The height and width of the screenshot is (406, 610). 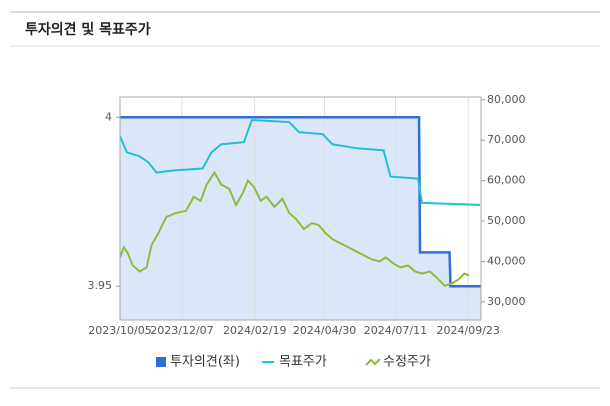 What do you see at coordinates (506, 301) in the screenshot?
I see `y2-tick-label: 30,000` at bounding box center [506, 301].